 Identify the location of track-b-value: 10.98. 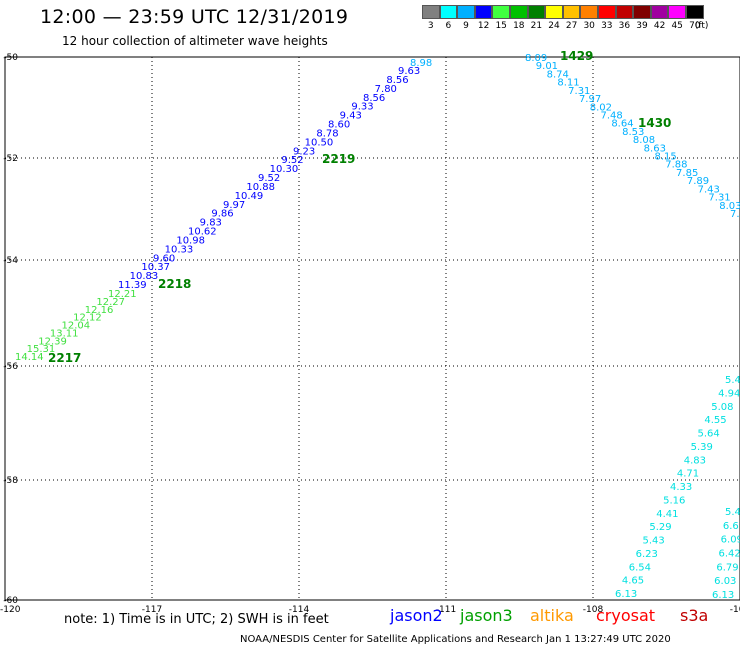
(190, 240).